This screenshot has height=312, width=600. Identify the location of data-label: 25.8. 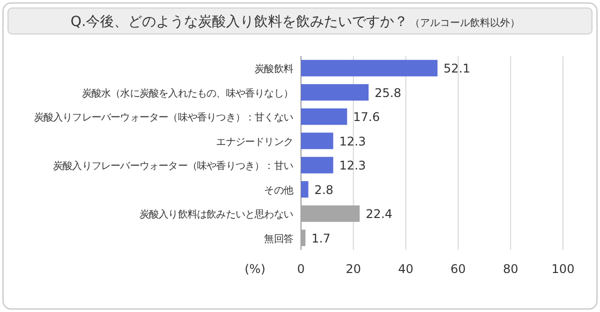
(388, 93).